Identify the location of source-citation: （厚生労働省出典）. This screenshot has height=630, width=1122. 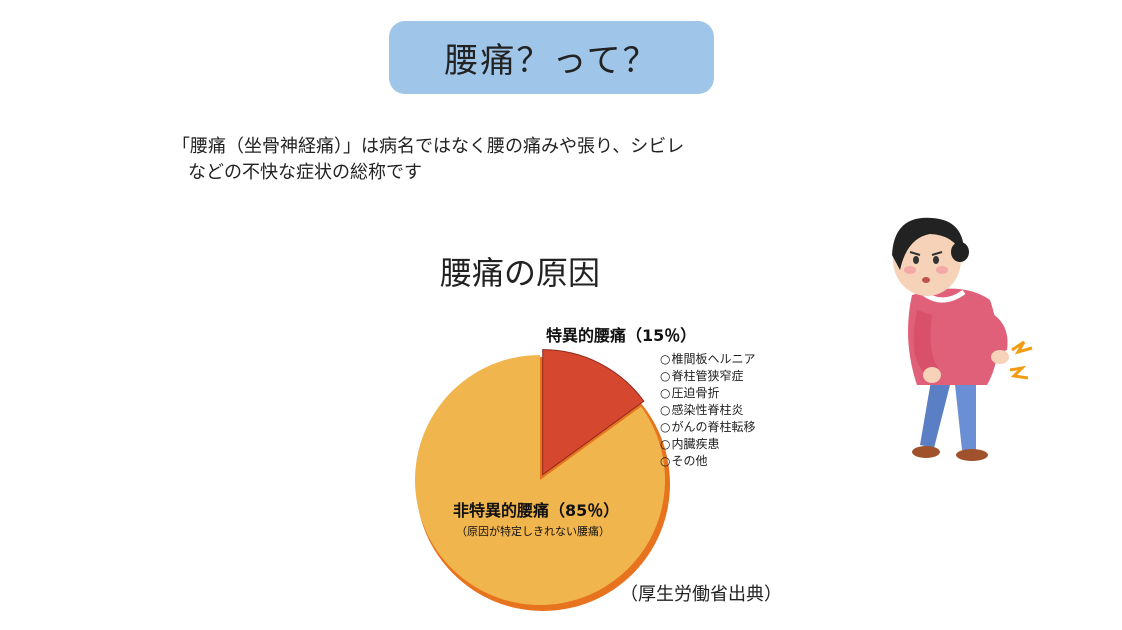
(701, 594).